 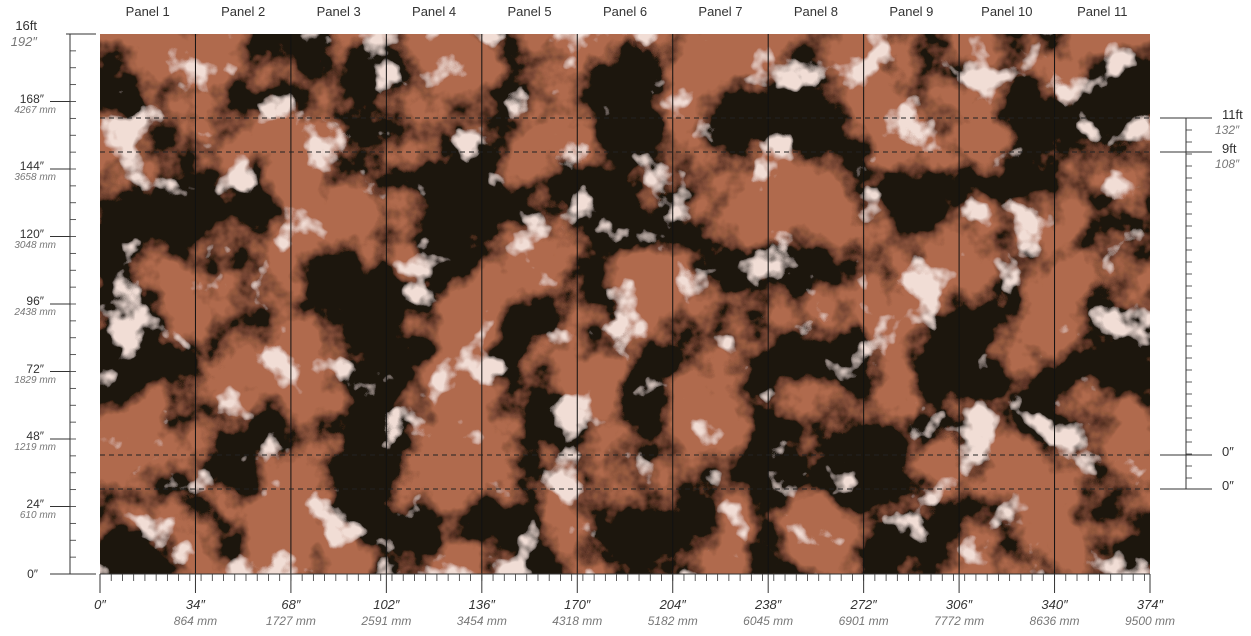 I want to click on bottom-ruler-mm-label: 9500 mm, so click(x=1150, y=621).